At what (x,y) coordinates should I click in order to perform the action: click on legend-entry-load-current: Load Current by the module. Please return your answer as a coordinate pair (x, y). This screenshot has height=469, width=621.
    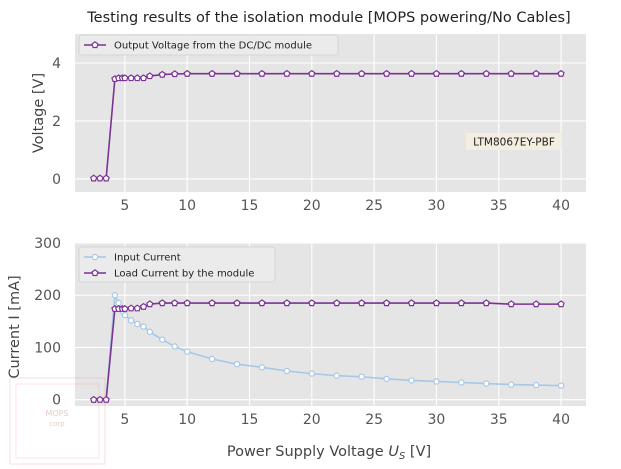
    Looking at the image, I should click on (169, 274).